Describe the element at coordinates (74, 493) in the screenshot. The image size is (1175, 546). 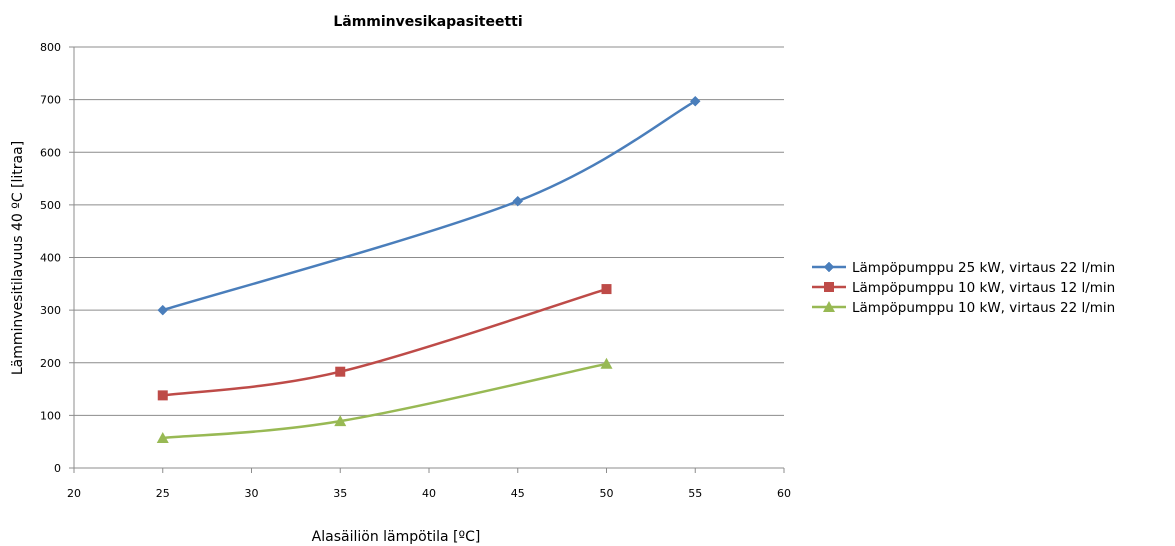
I see `x-tick-label: 20` at that location.